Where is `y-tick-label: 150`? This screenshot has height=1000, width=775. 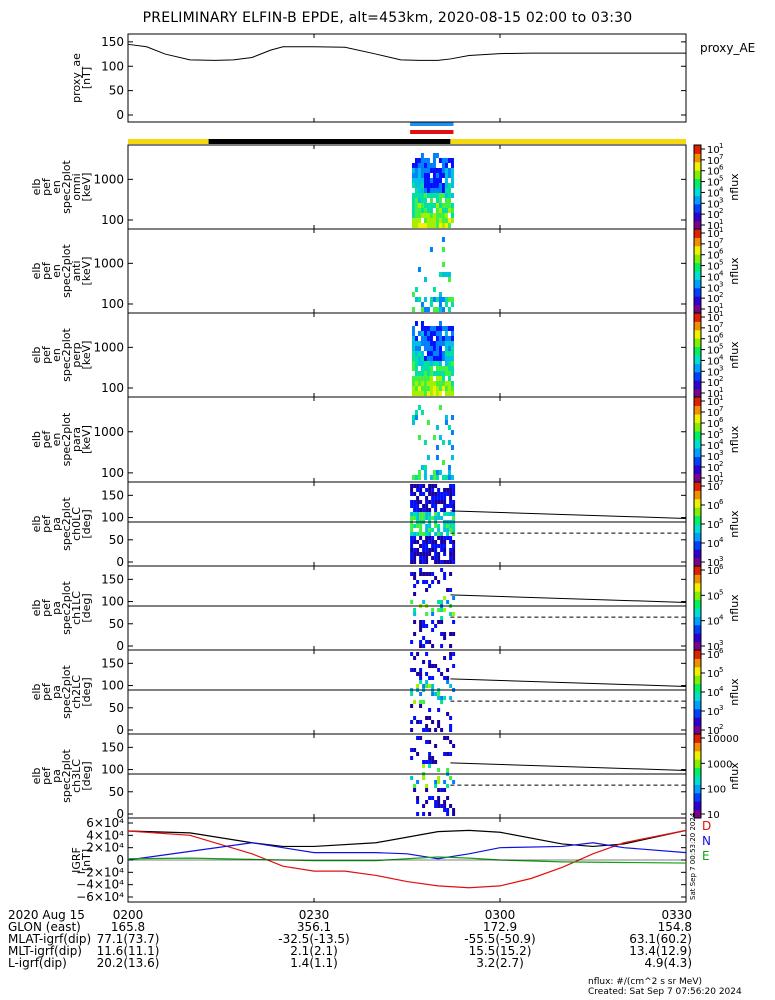 y-tick-label: 150 is located at coordinates (112, 495).